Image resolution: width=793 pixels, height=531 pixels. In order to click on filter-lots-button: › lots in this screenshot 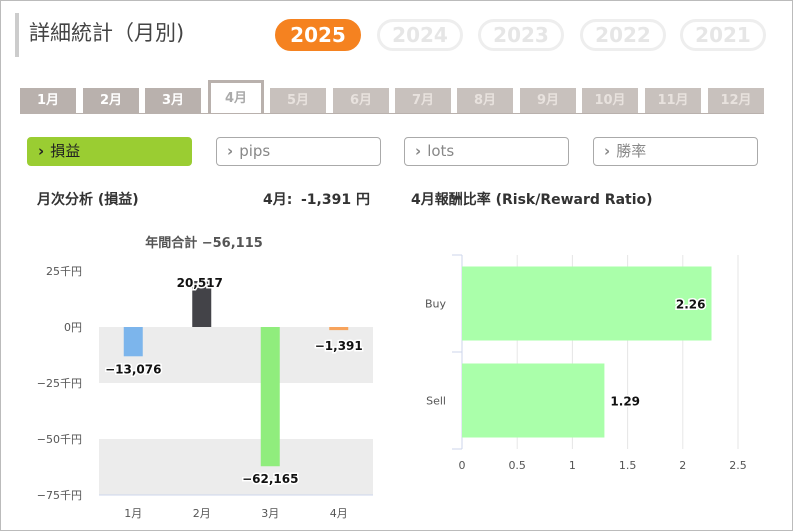, I will do `click(486, 151)`.